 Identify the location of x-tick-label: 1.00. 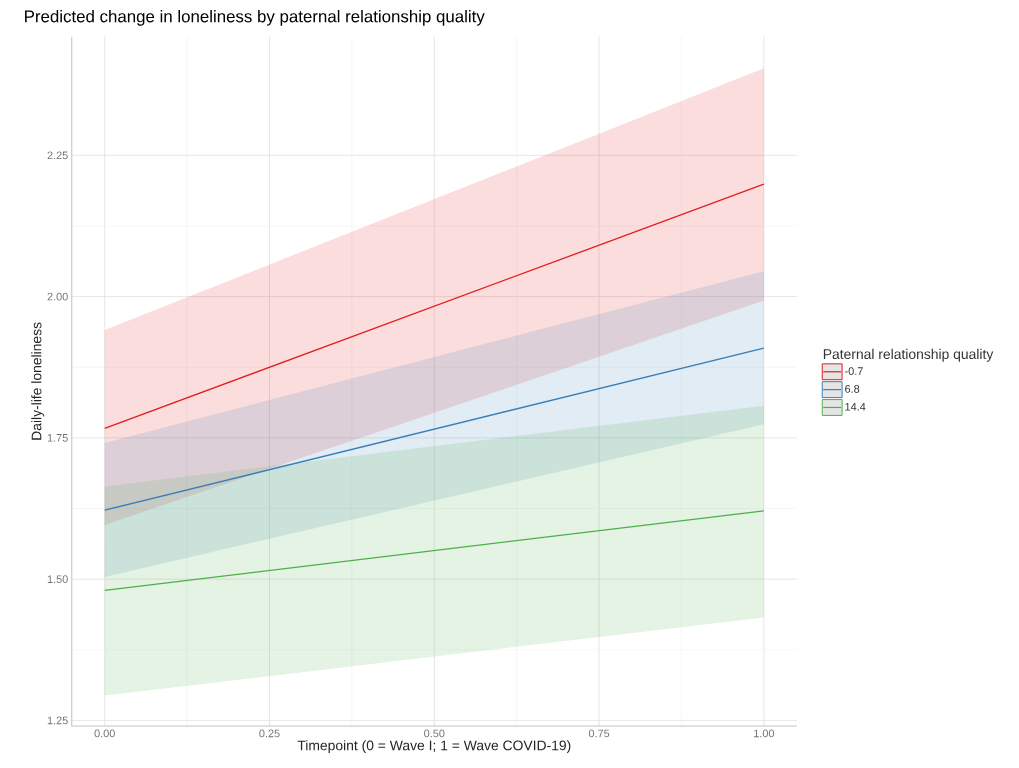
(764, 733).